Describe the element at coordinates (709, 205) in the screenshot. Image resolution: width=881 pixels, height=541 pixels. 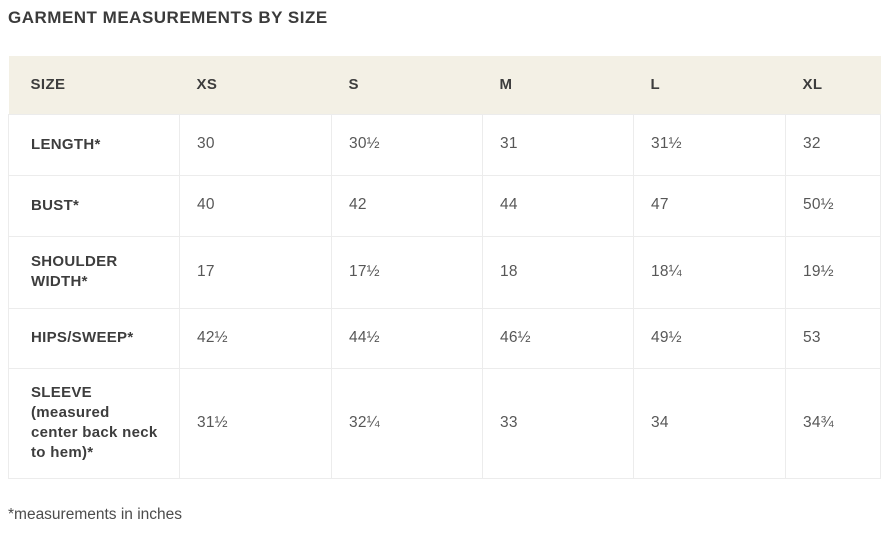
I see `cell-bust-l: 47` at that location.